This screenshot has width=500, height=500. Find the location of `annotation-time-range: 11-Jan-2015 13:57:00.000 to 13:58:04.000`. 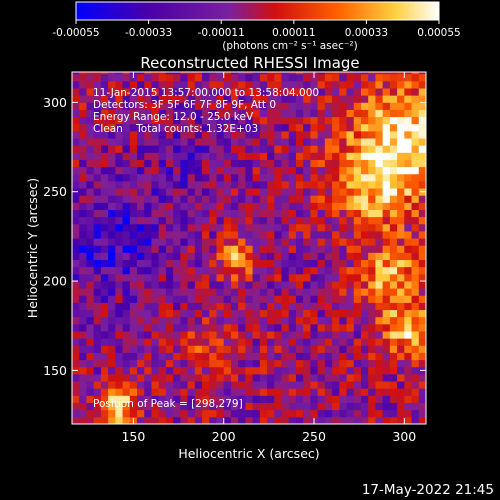

annotation-time-range: 11-Jan-2015 13:57:00.000 to 13:58:04.000 is located at coordinates (206, 93).